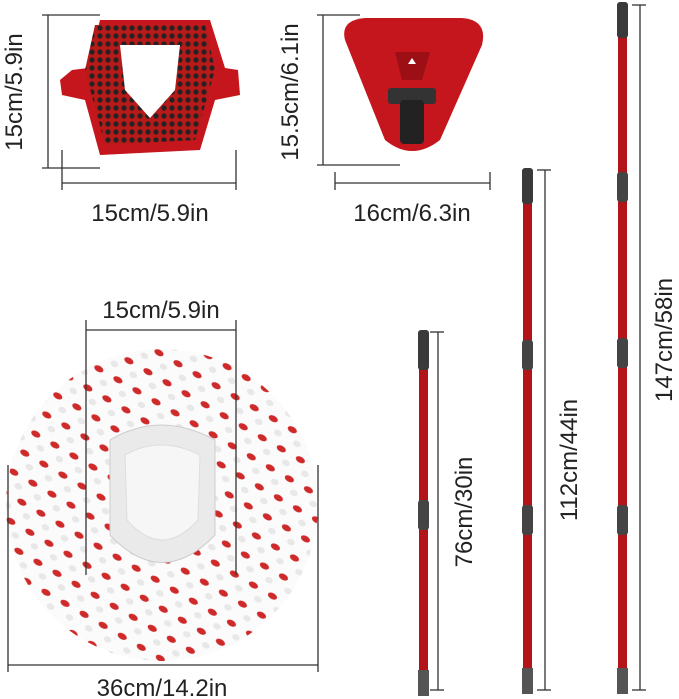  I want to click on pole-76cm-label: 76cm/30in, so click(464, 512).